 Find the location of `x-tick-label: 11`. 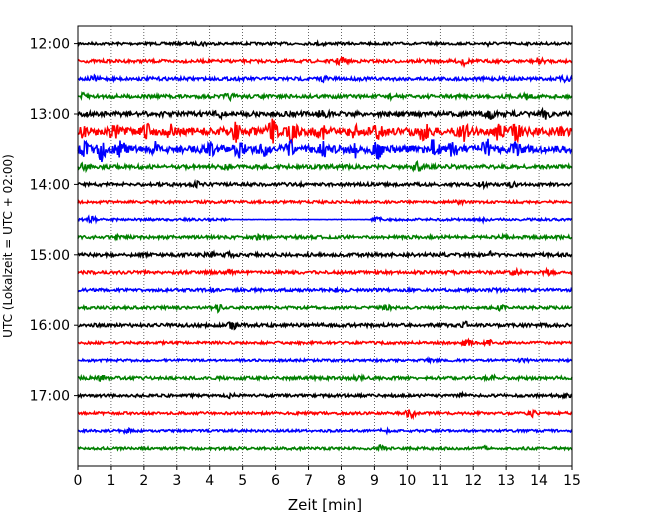

x-tick-label: 11 is located at coordinates (440, 481).